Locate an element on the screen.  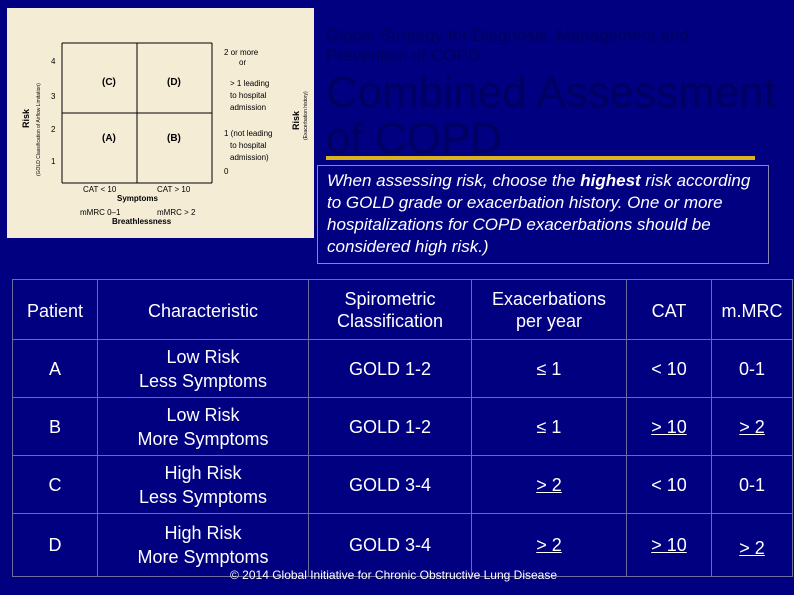
cell-characteristic: High Risk More Symptoms is located at coordinates (203, 545).